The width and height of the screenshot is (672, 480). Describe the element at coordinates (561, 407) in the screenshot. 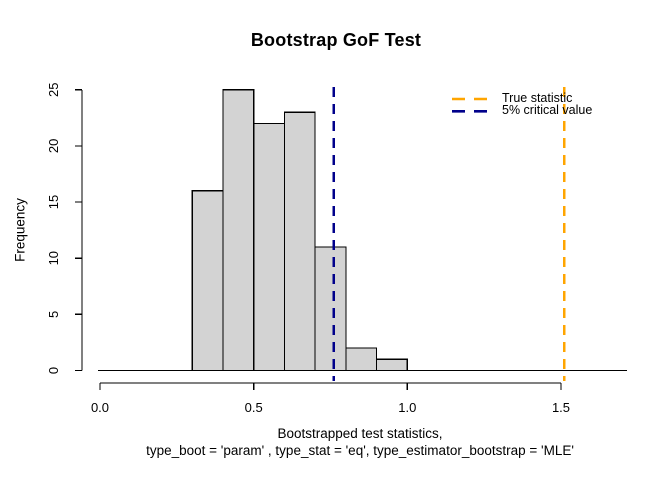

I see `x-axis-tick-label: 1.5` at that location.